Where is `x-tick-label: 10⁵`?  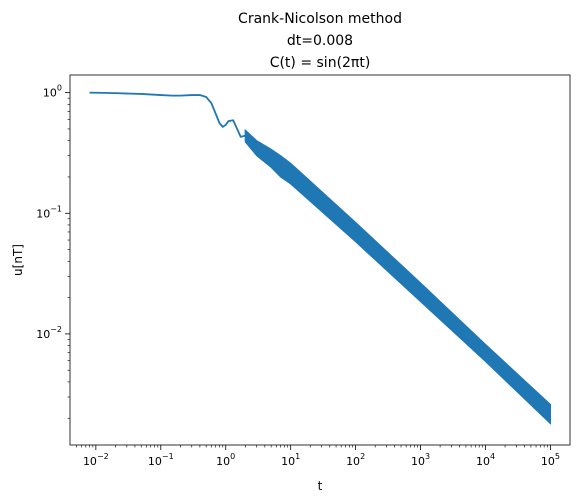 x-tick-label: 10⁵ is located at coordinates (550, 460).